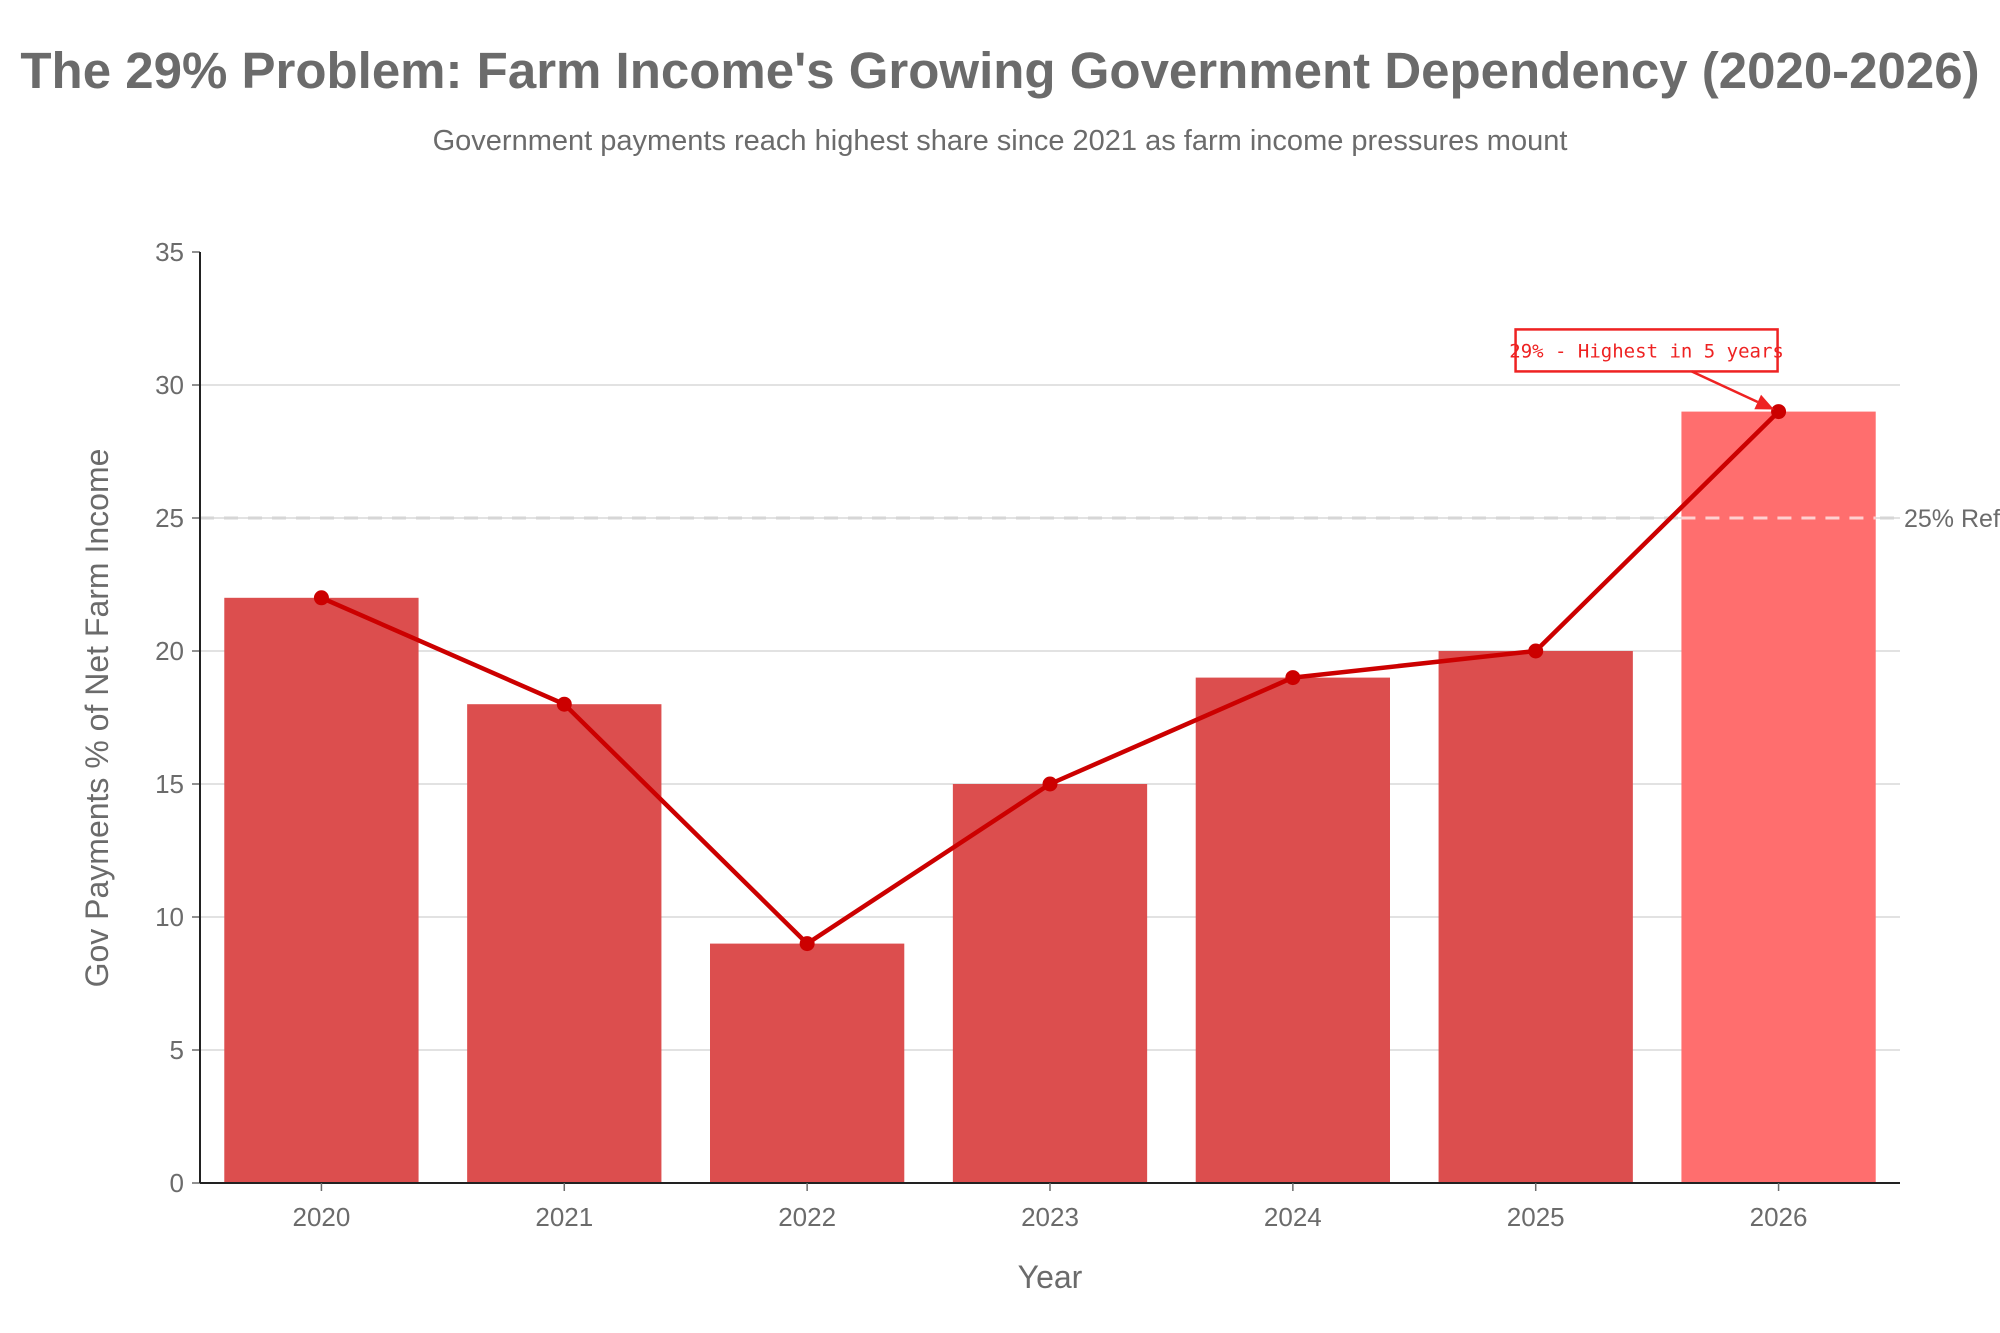 The width and height of the screenshot is (2000, 1333). Describe the element at coordinates (1725, 387) in the screenshot. I see `annotation-arrow-line` at that location.